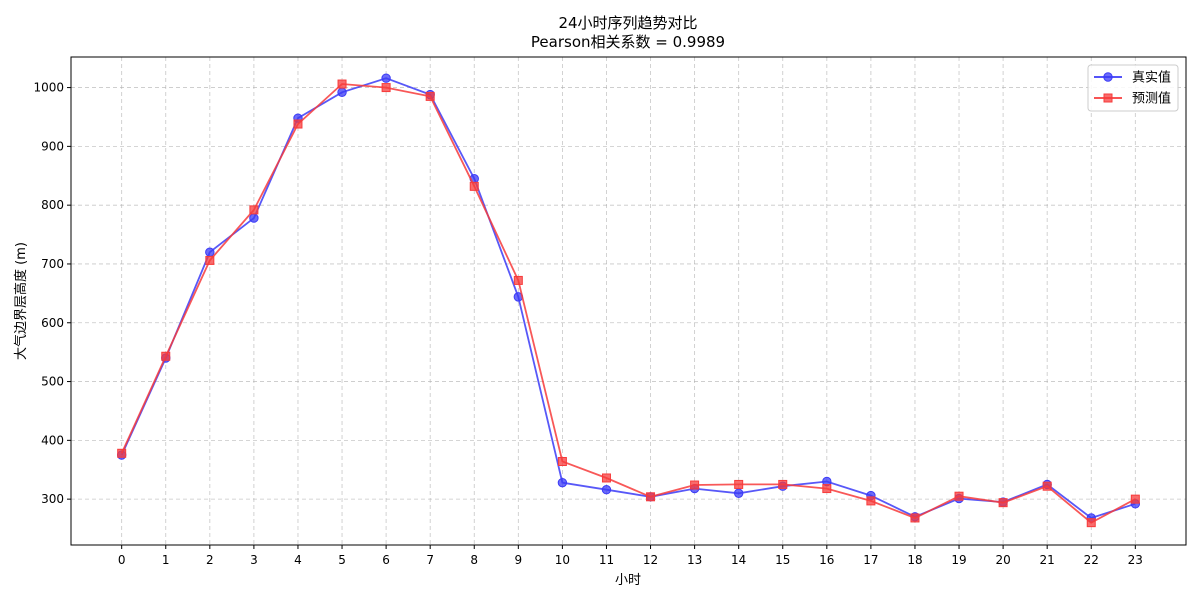 The height and width of the screenshot is (600, 1200). What do you see at coordinates (519, 560) in the screenshot?
I see `x-tick-label: 9` at bounding box center [519, 560].